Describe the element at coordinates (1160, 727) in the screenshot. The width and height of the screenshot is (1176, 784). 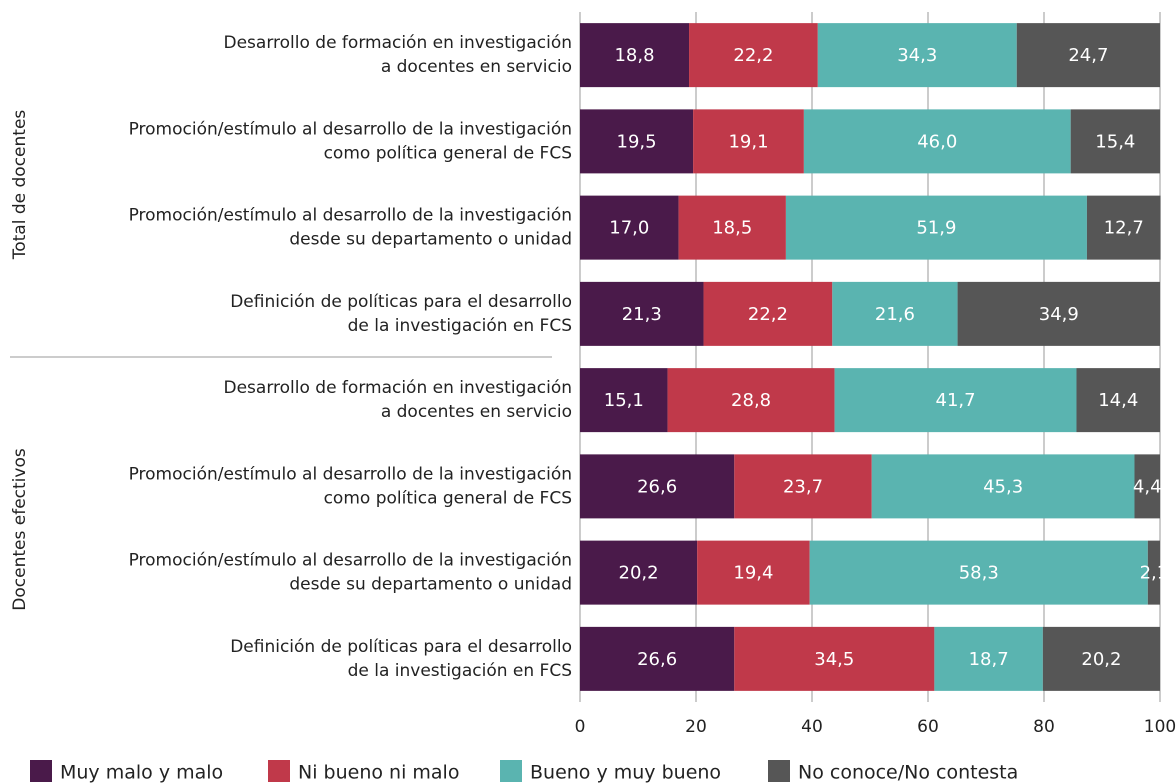
I see `x-tick-label: 100` at that location.